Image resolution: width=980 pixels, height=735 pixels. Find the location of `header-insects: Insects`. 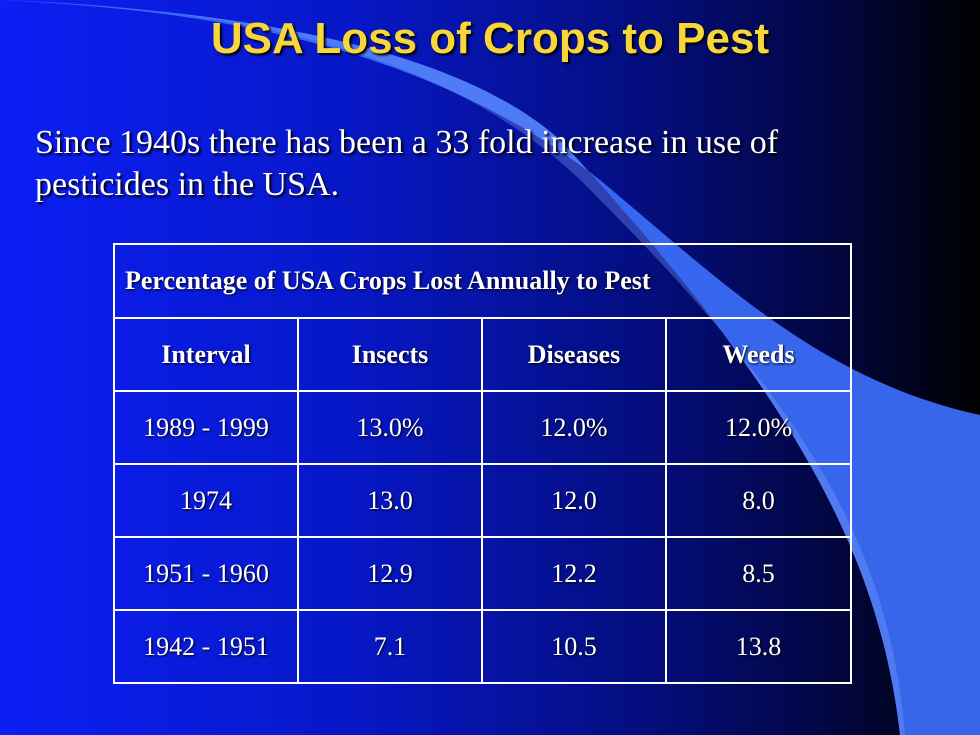

header-insects: Insects is located at coordinates (390, 354).